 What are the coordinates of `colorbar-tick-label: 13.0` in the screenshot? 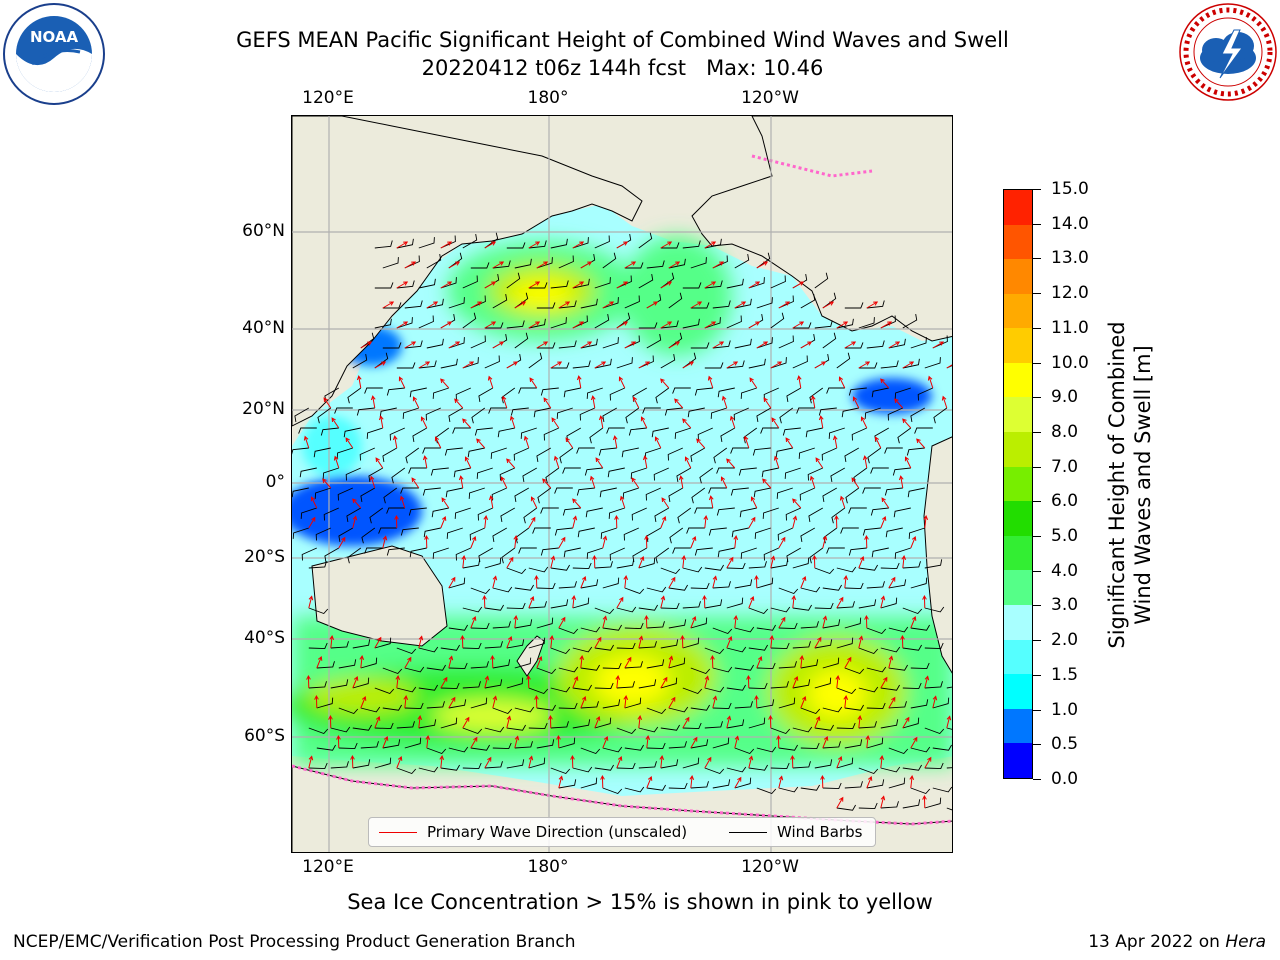 It's located at (1070, 258).